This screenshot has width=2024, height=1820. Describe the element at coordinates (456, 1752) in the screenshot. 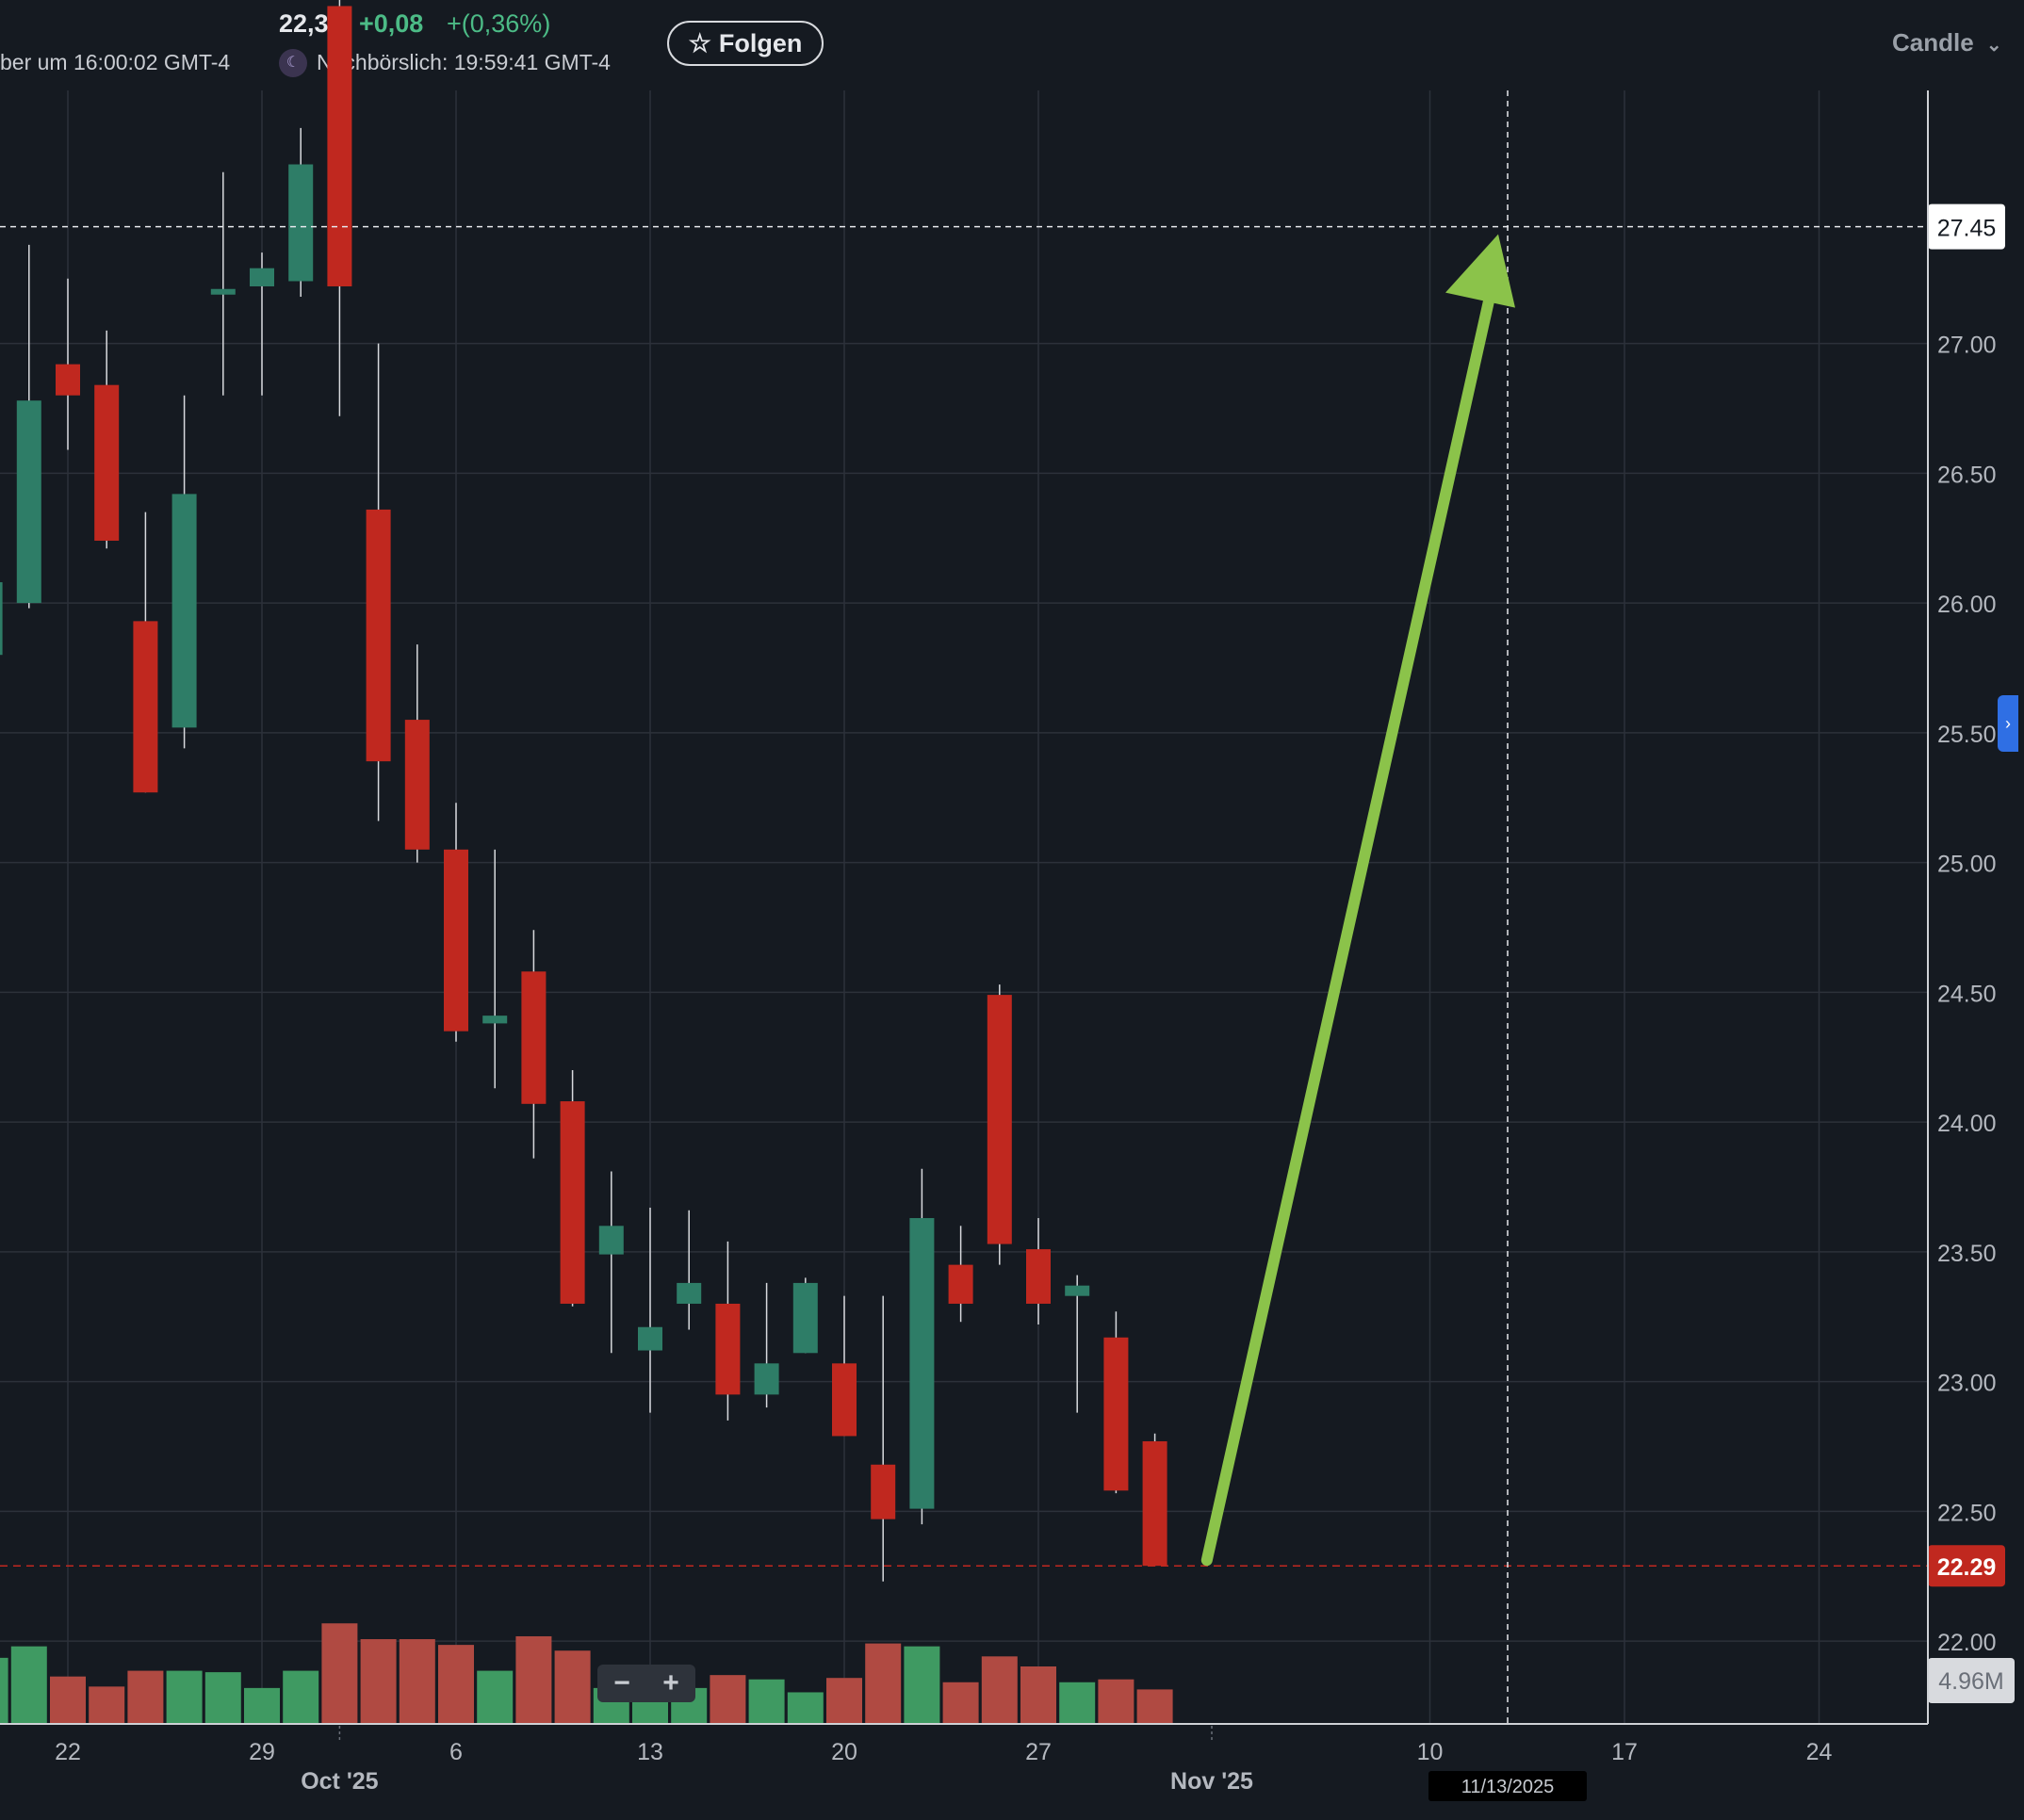

I see `x-tick-label: 6` at that location.